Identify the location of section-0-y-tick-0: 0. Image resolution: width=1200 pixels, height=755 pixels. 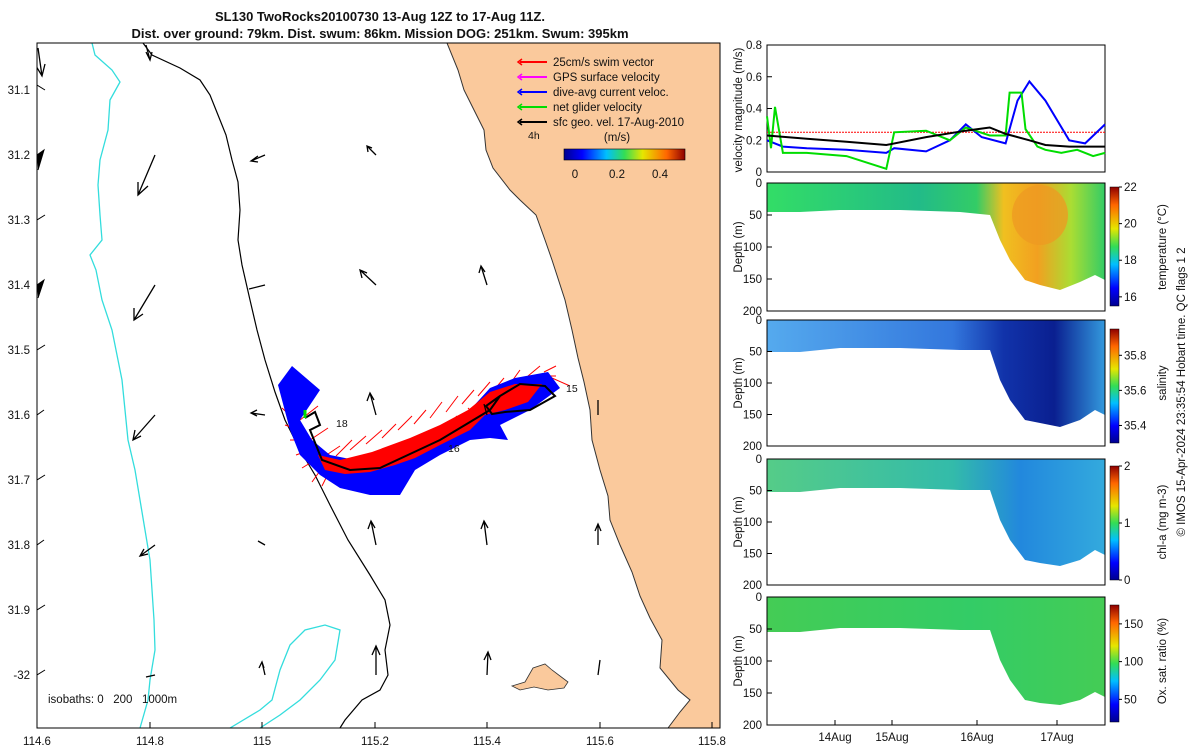
(759, 184).